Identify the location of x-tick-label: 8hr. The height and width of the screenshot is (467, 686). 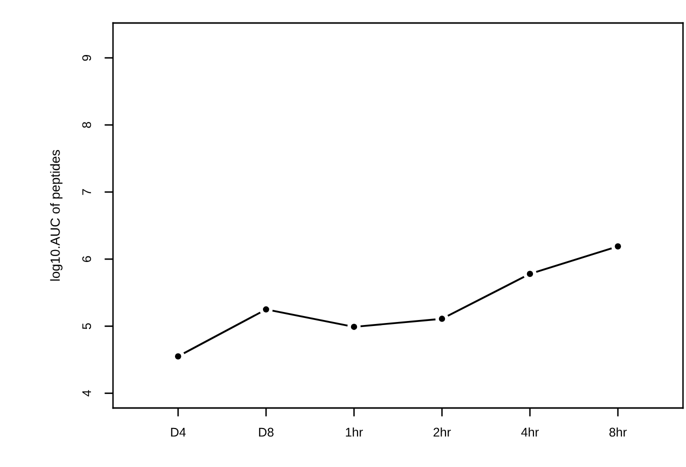
(618, 432).